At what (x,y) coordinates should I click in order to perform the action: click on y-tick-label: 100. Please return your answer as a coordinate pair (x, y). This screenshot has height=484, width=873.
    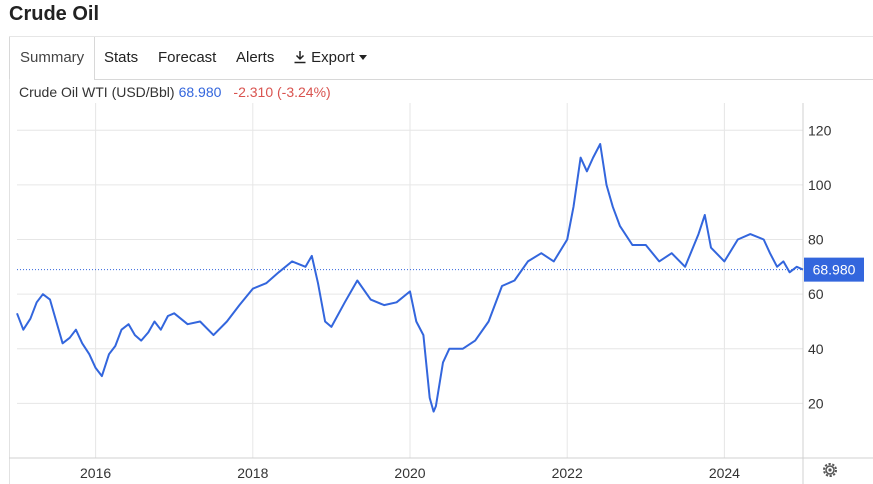
    Looking at the image, I should click on (820, 185).